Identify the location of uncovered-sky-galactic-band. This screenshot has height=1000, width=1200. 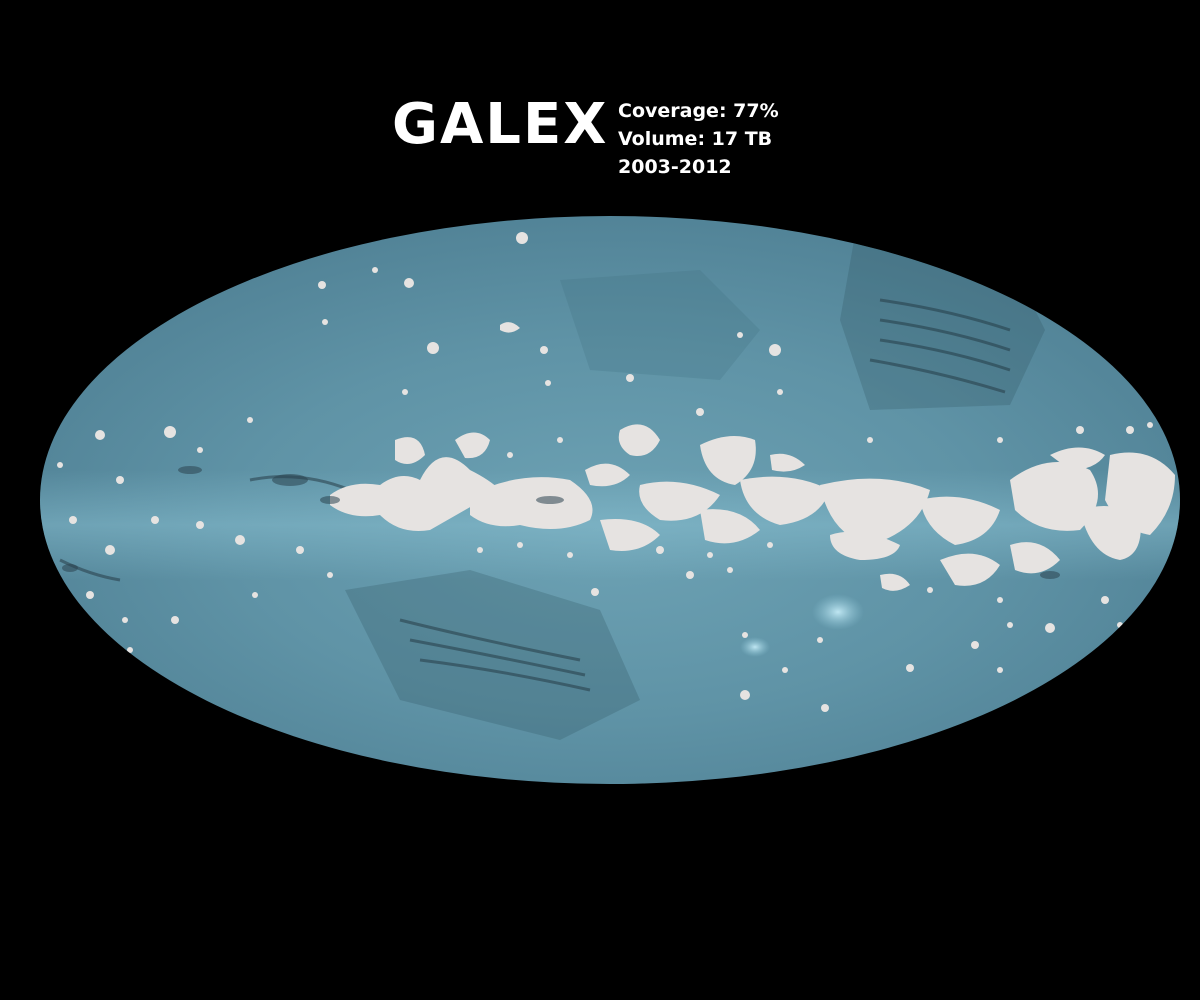
(752, 507).